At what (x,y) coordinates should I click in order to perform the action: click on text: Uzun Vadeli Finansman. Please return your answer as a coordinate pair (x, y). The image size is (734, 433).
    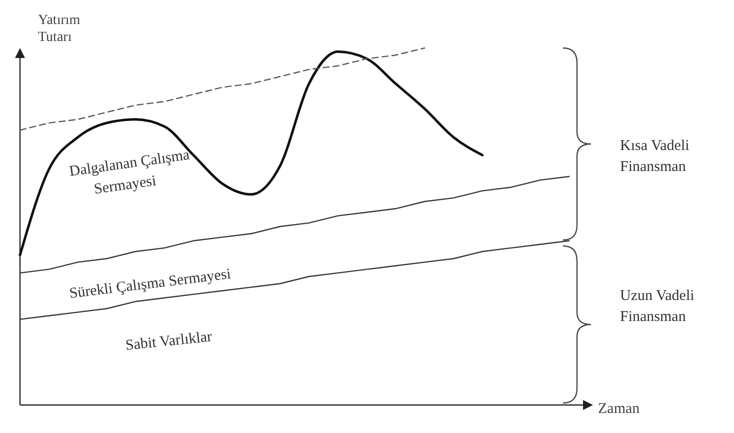
    Looking at the image, I should click on (657, 306).